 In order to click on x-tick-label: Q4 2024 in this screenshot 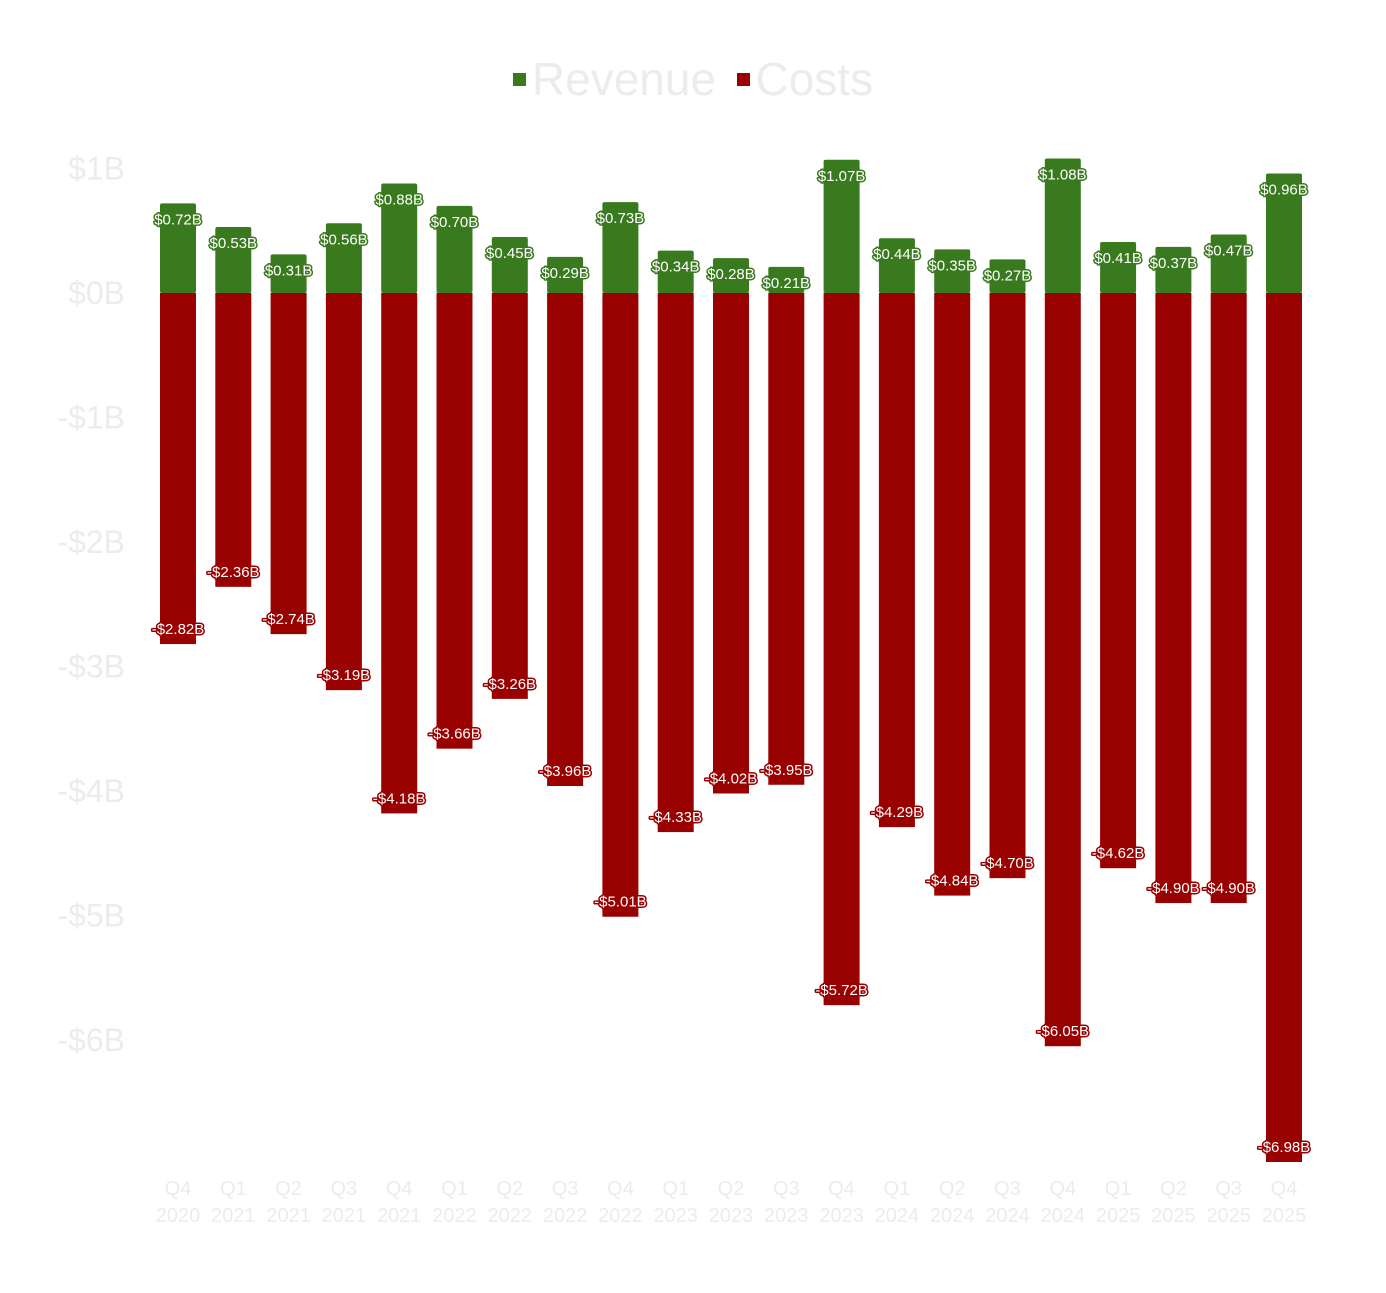, I will do `click(1063, 1202)`.